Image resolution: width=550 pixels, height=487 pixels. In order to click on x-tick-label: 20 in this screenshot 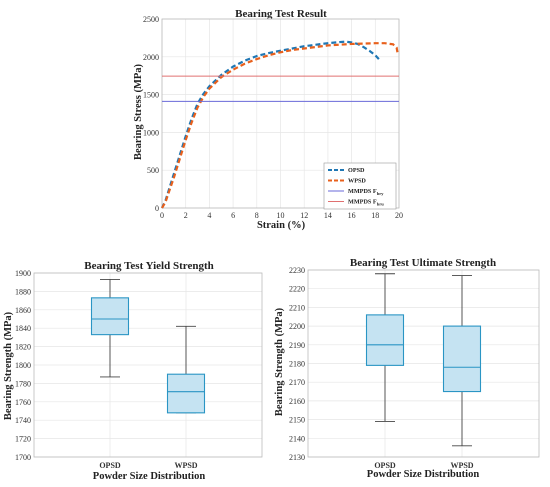, I will do `click(399, 215)`.